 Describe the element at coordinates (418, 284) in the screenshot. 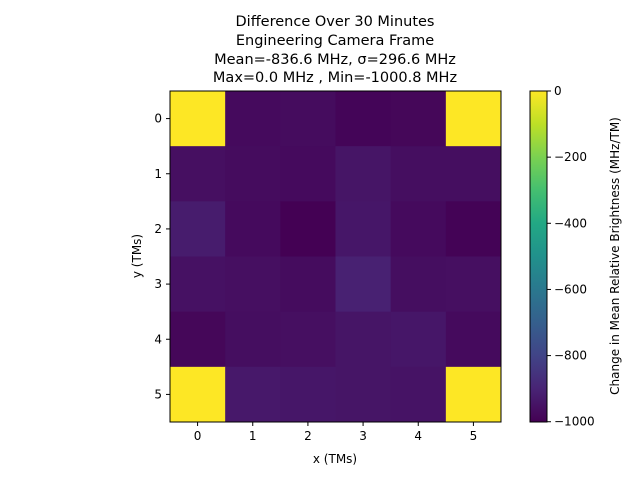

I see `heatmap-cell-r3-c4` at that location.